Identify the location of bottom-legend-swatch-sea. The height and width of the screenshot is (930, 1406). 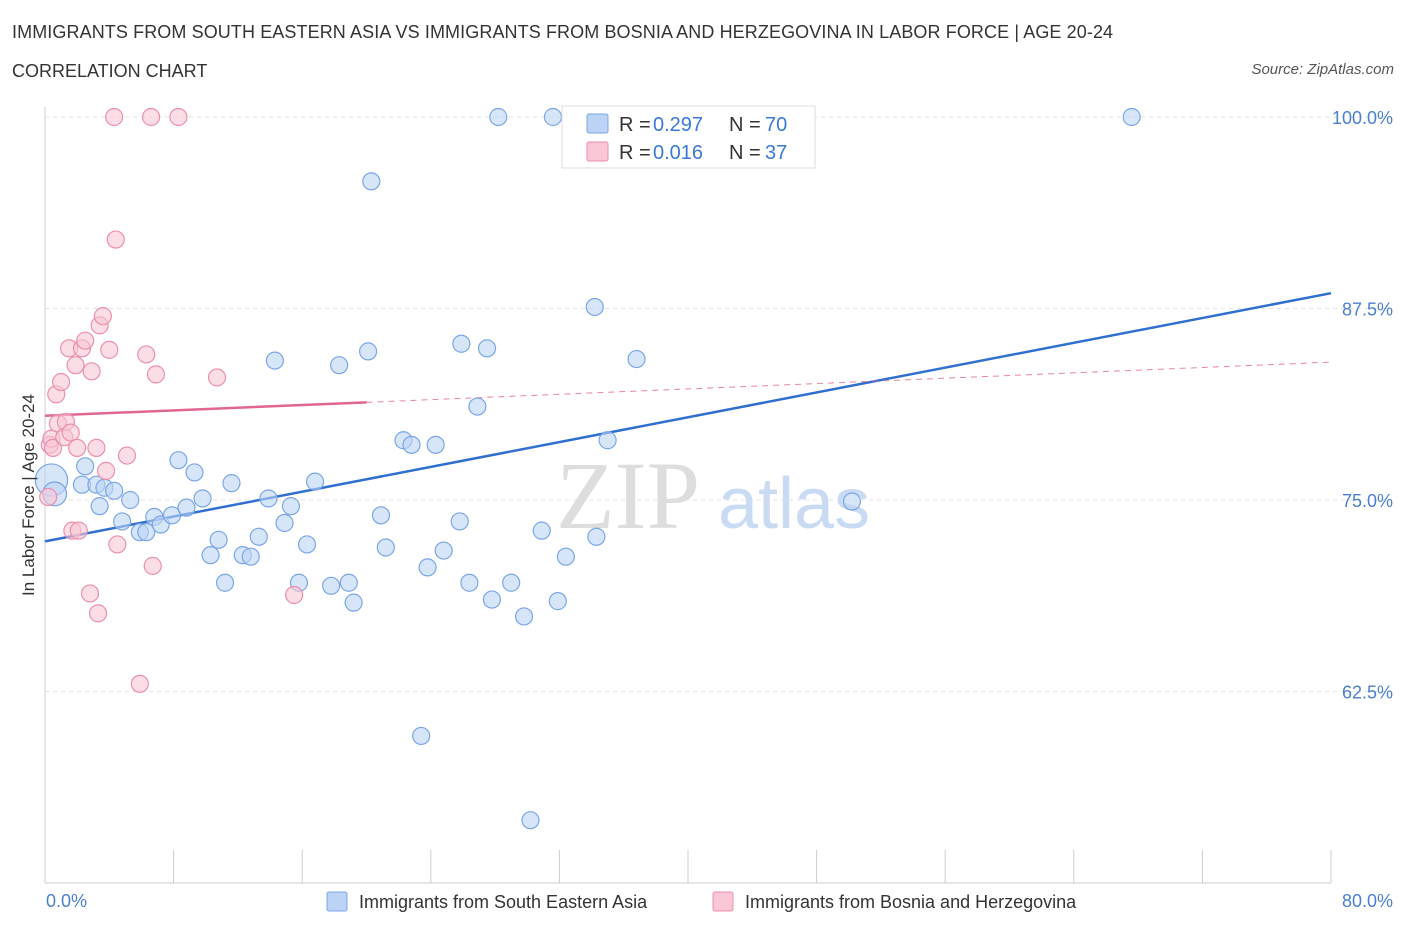
(337, 901).